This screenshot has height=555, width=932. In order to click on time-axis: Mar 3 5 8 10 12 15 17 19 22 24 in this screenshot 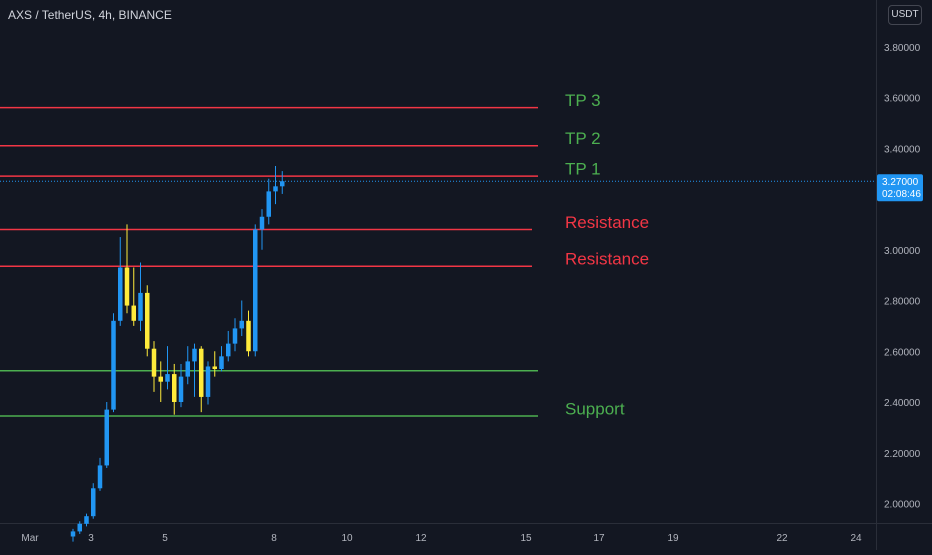, I will do `click(441, 538)`.